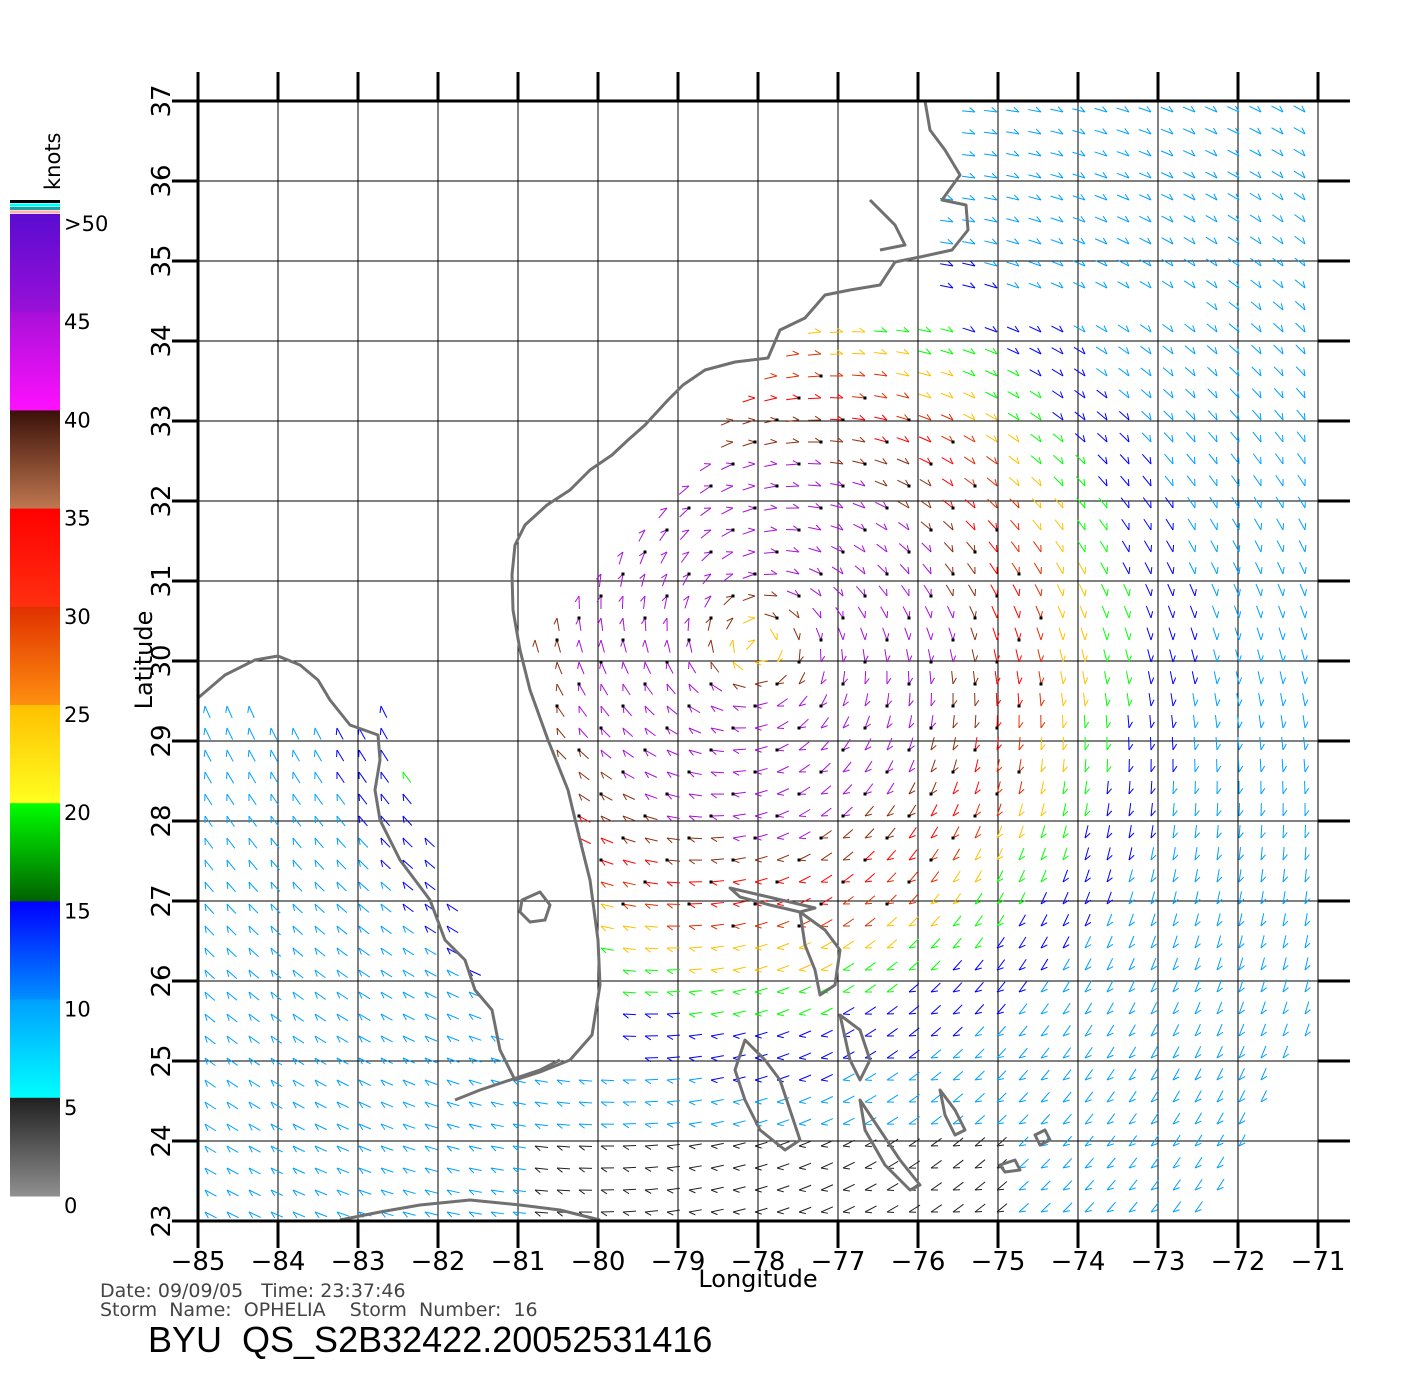  What do you see at coordinates (35, 207) in the screenshot?
I see `colorbar-rain-flags` at bounding box center [35, 207].